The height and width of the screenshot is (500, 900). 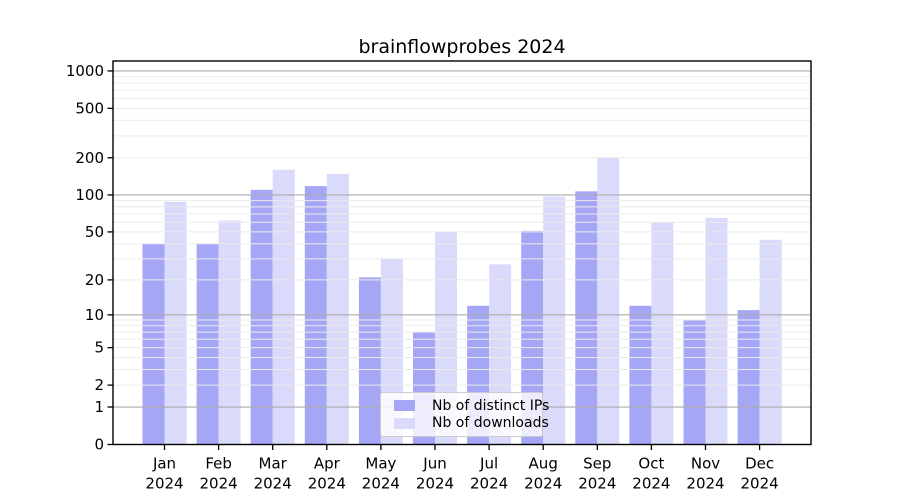 I want to click on x-tick-label-month: Feb, so click(x=218, y=464).